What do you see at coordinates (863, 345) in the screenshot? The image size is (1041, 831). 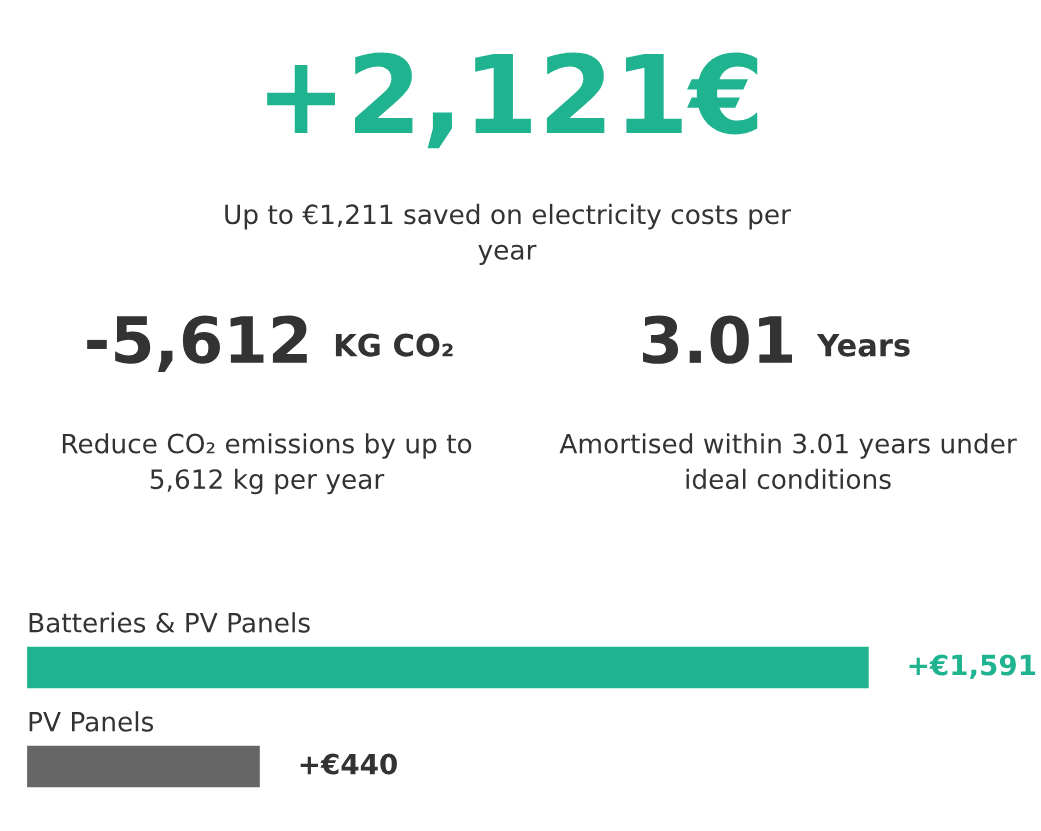 I see `text: Years` at bounding box center [863, 345].